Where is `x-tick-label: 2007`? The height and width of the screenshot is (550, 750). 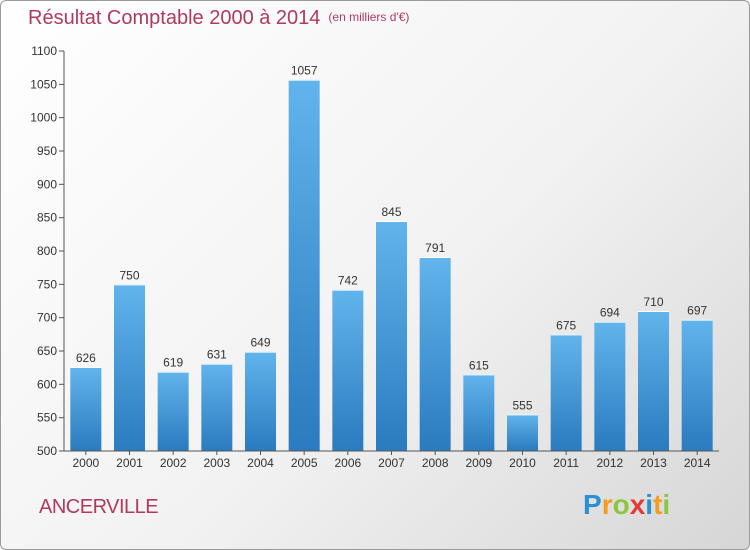
x-tick-label: 2007 is located at coordinates (391, 463).